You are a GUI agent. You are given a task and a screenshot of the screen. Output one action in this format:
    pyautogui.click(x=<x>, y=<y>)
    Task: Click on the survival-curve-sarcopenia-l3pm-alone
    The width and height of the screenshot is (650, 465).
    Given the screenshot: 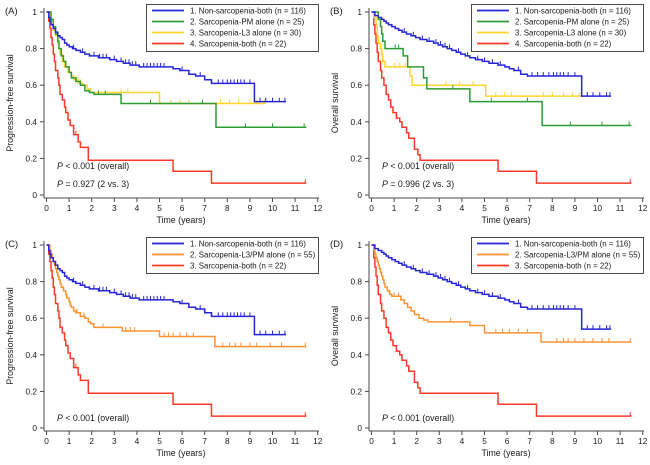 What is the action you would take?
    pyautogui.click(x=501, y=293)
    